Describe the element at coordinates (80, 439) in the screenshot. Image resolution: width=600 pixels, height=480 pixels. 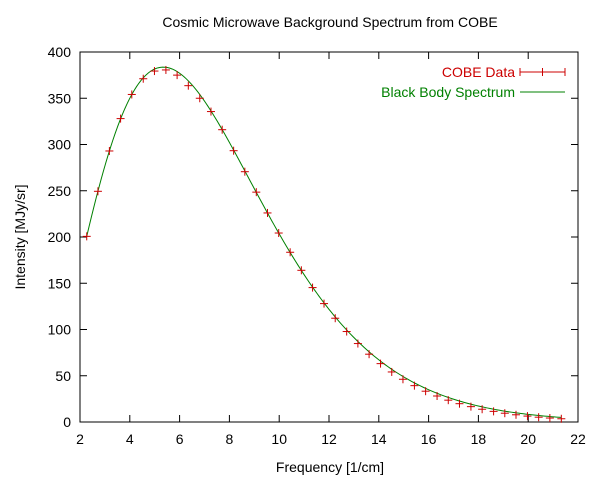
I see `x-tick-label: 2` at that location.